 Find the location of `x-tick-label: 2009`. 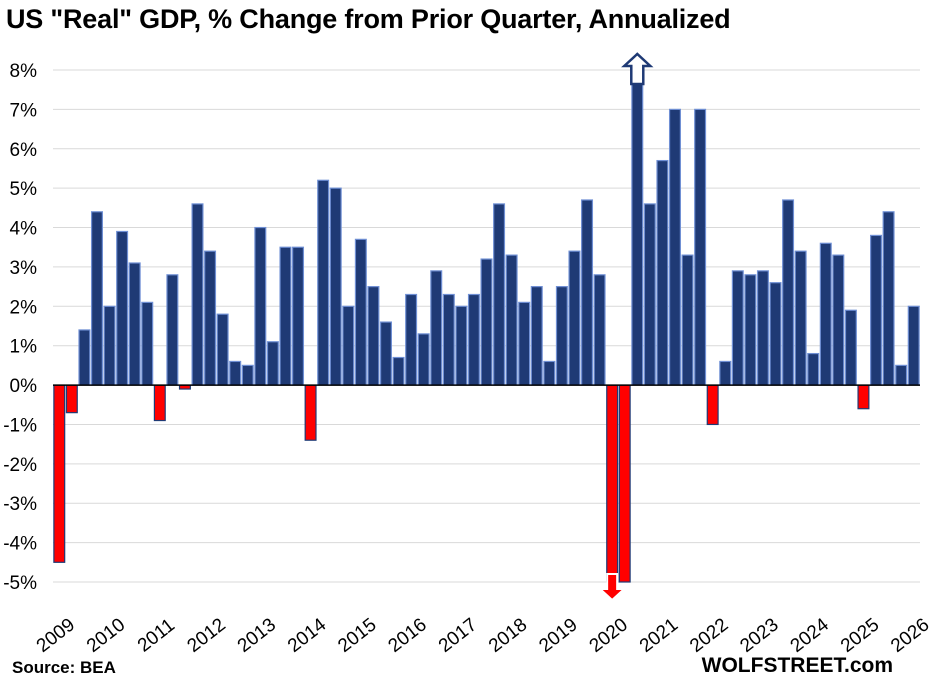

x-tick-label: 2009 is located at coordinates (56, 635).